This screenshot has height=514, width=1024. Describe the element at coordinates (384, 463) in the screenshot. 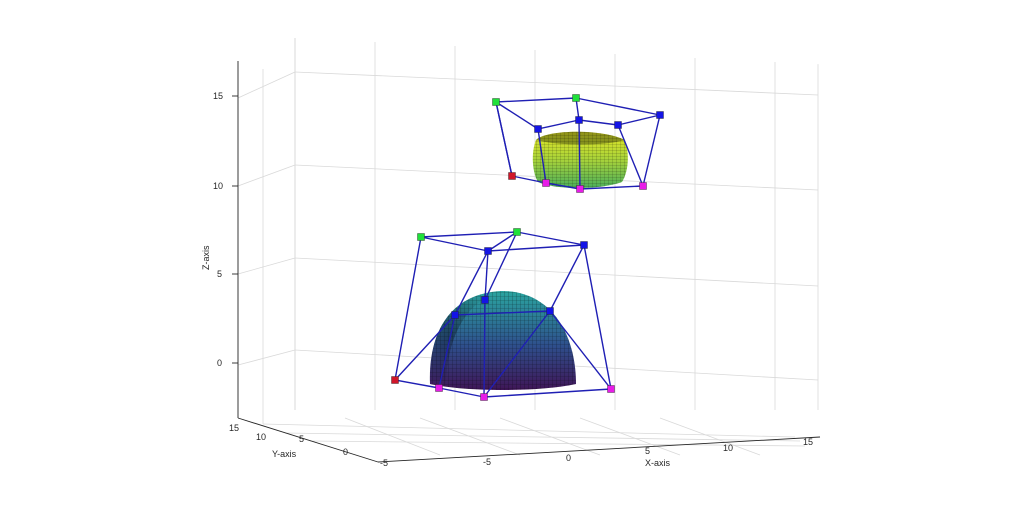

I see `y-tick-label: -5` at that location.